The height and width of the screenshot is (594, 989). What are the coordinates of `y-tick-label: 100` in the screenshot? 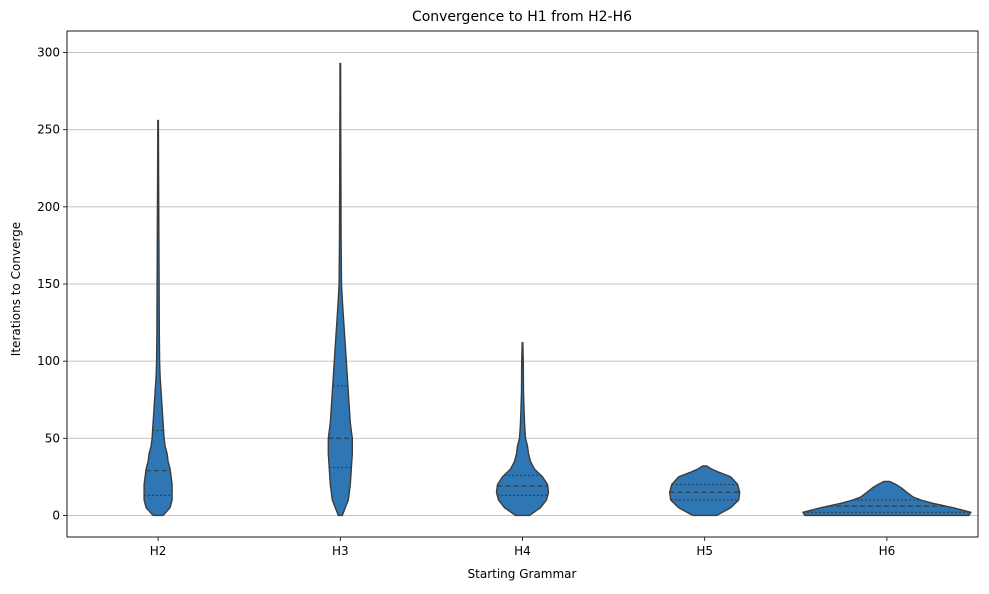 It's located at (48, 361).